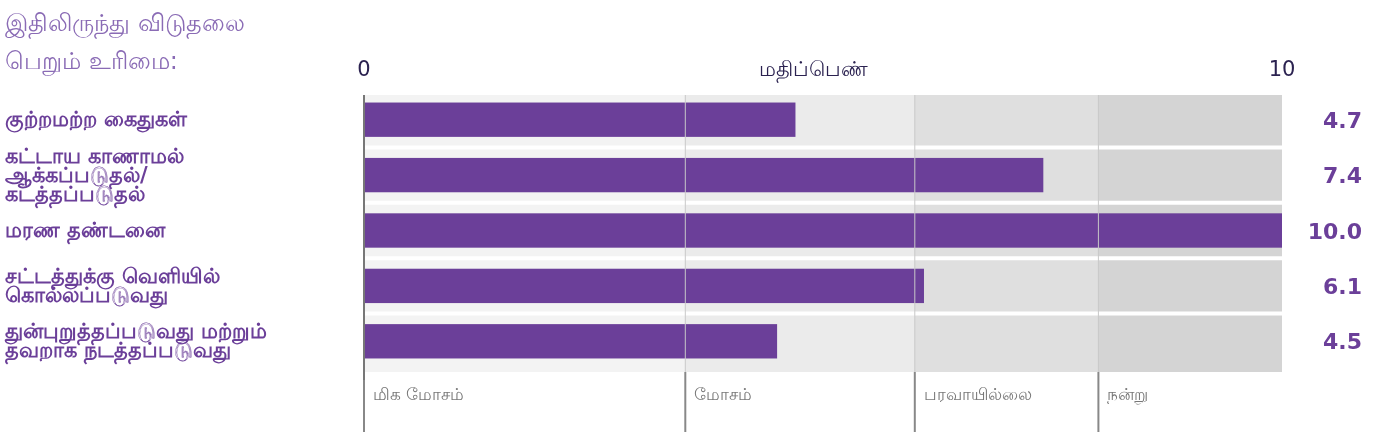  I want to click on data-label: 7.4, so click(1342, 176).